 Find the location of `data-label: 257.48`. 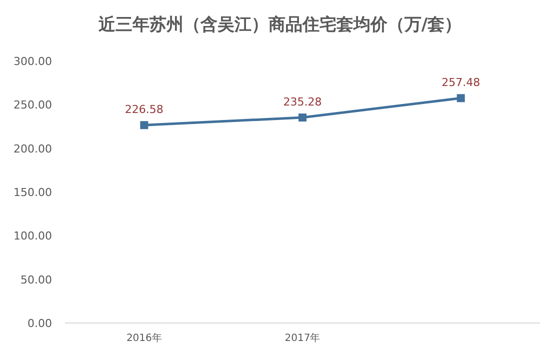

data-label: 257.48 is located at coordinates (461, 83).